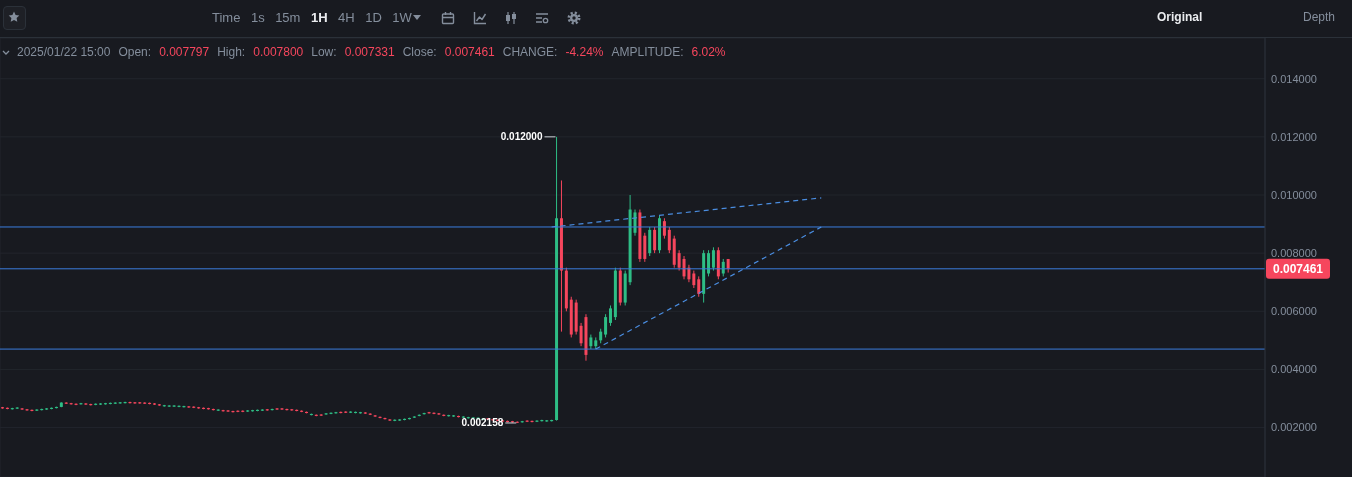  What do you see at coordinates (64, 52) in the screenshot?
I see `annotation: 2025/01/22 15:00` at bounding box center [64, 52].